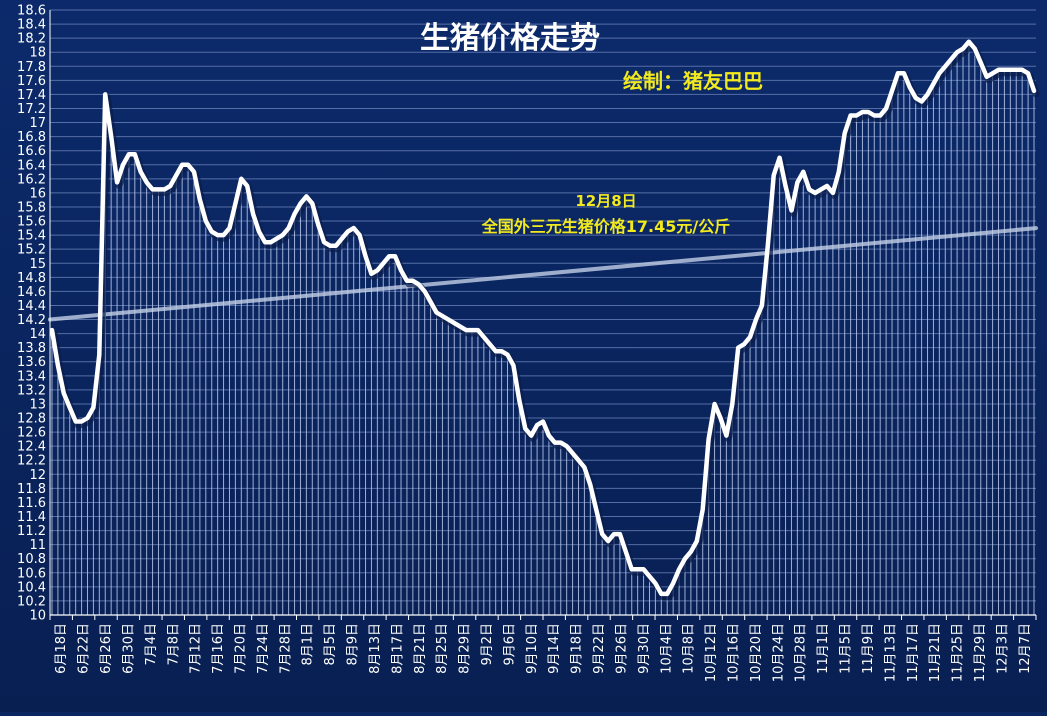 This screenshot has width=1047, height=716. I want to click on x-tick-label: 11月21日, so click(935, 652).